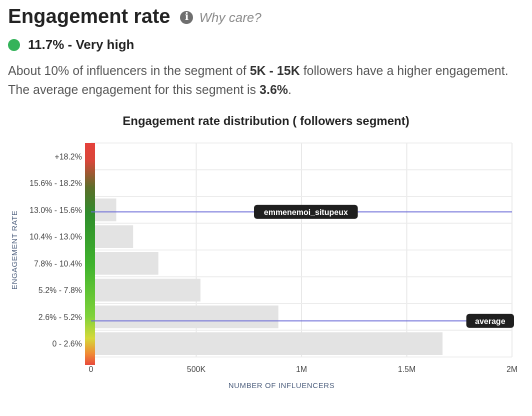 Image resolution: width=532 pixels, height=416 pixels. What do you see at coordinates (81, 44) in the screenshot?
I see `status-text: 11.7% - Very high` at bounding box center [81, 44].